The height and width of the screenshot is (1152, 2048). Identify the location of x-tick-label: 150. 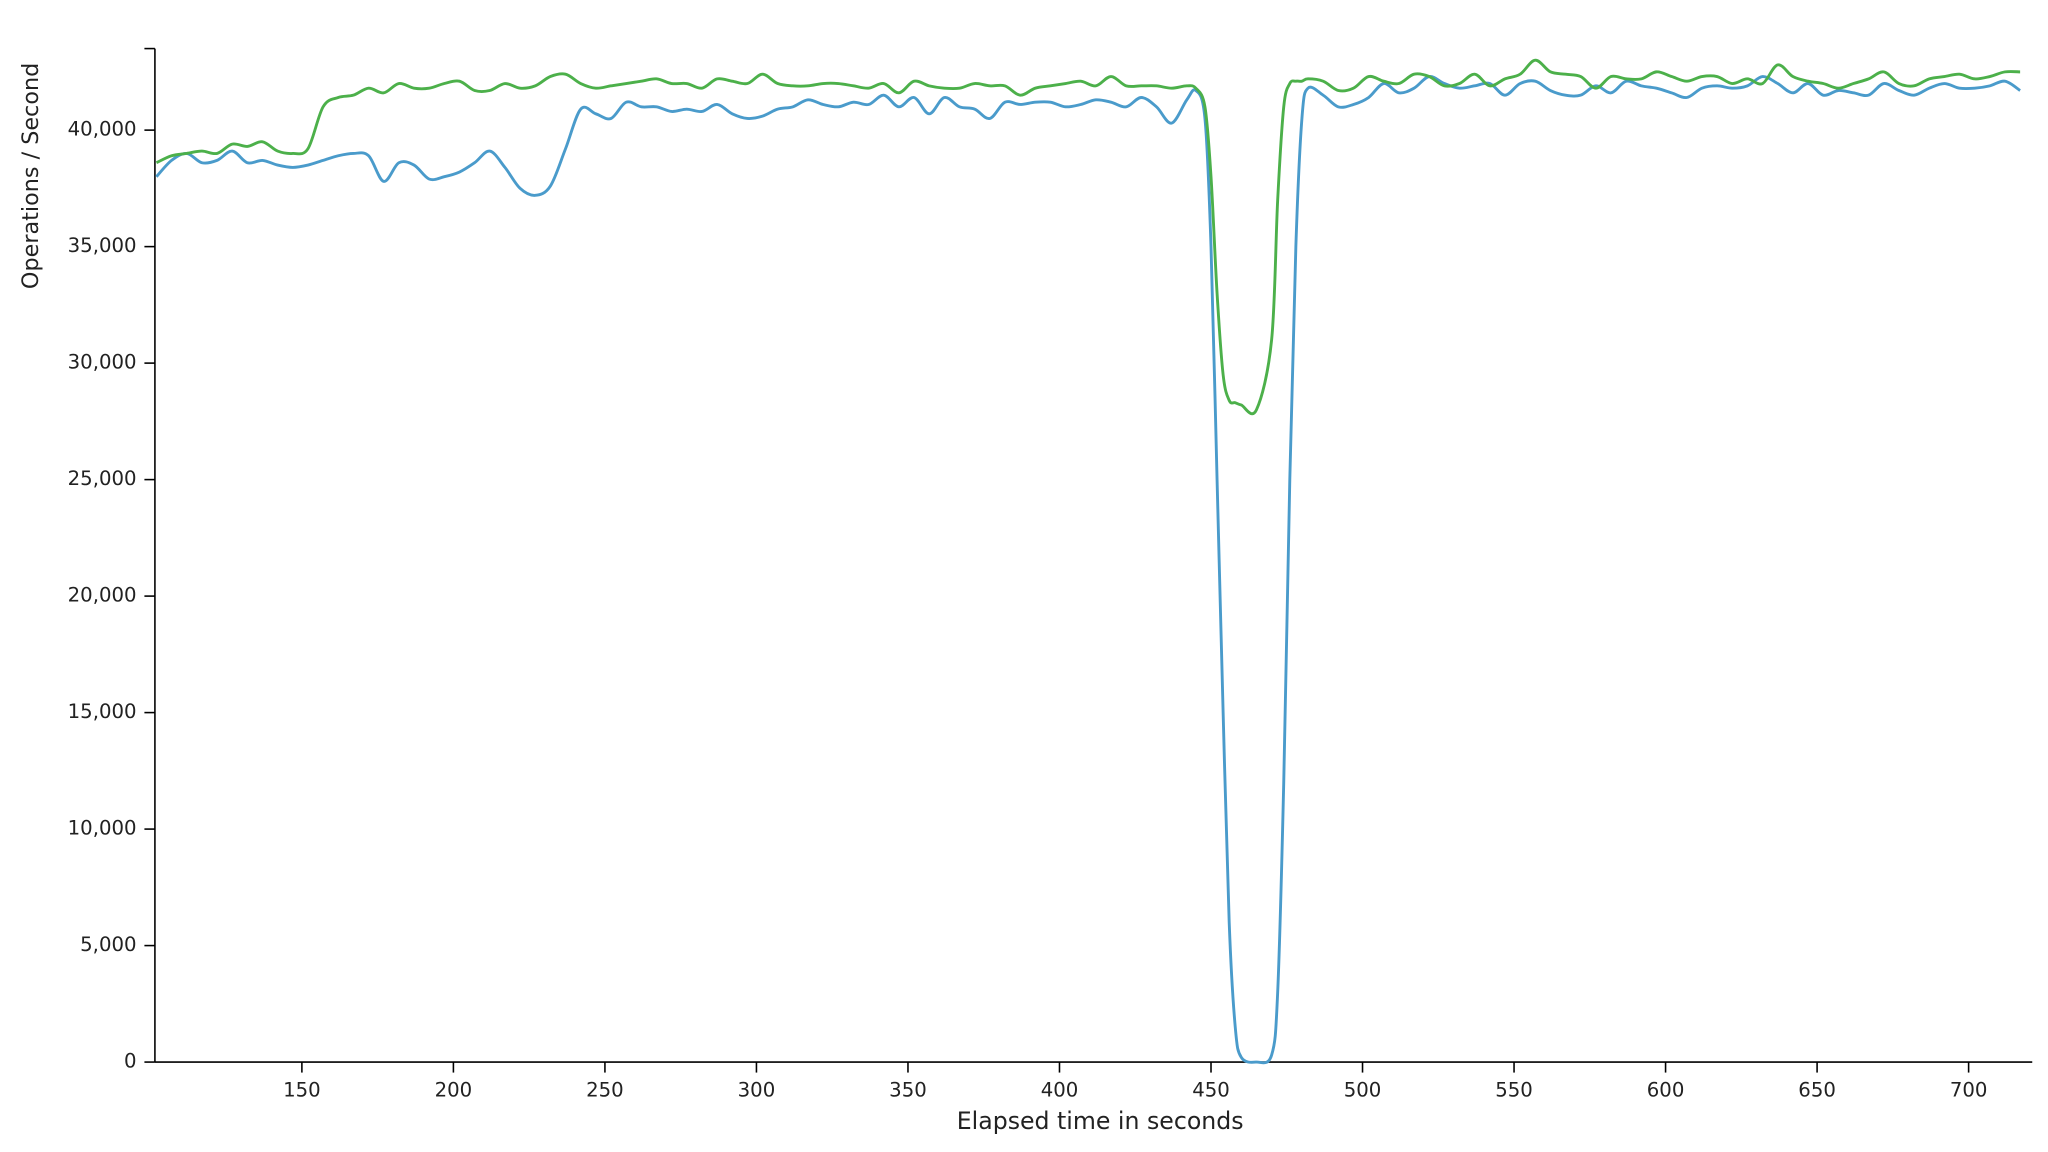
(302, 1089).